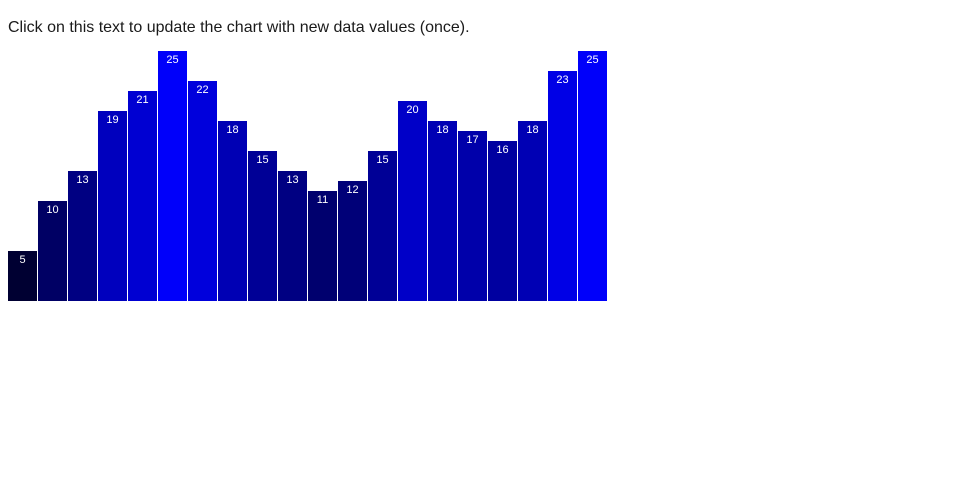 This screenshot has height=500, width=960. I want to click on bar-value-label: 16, so click(502, 150).